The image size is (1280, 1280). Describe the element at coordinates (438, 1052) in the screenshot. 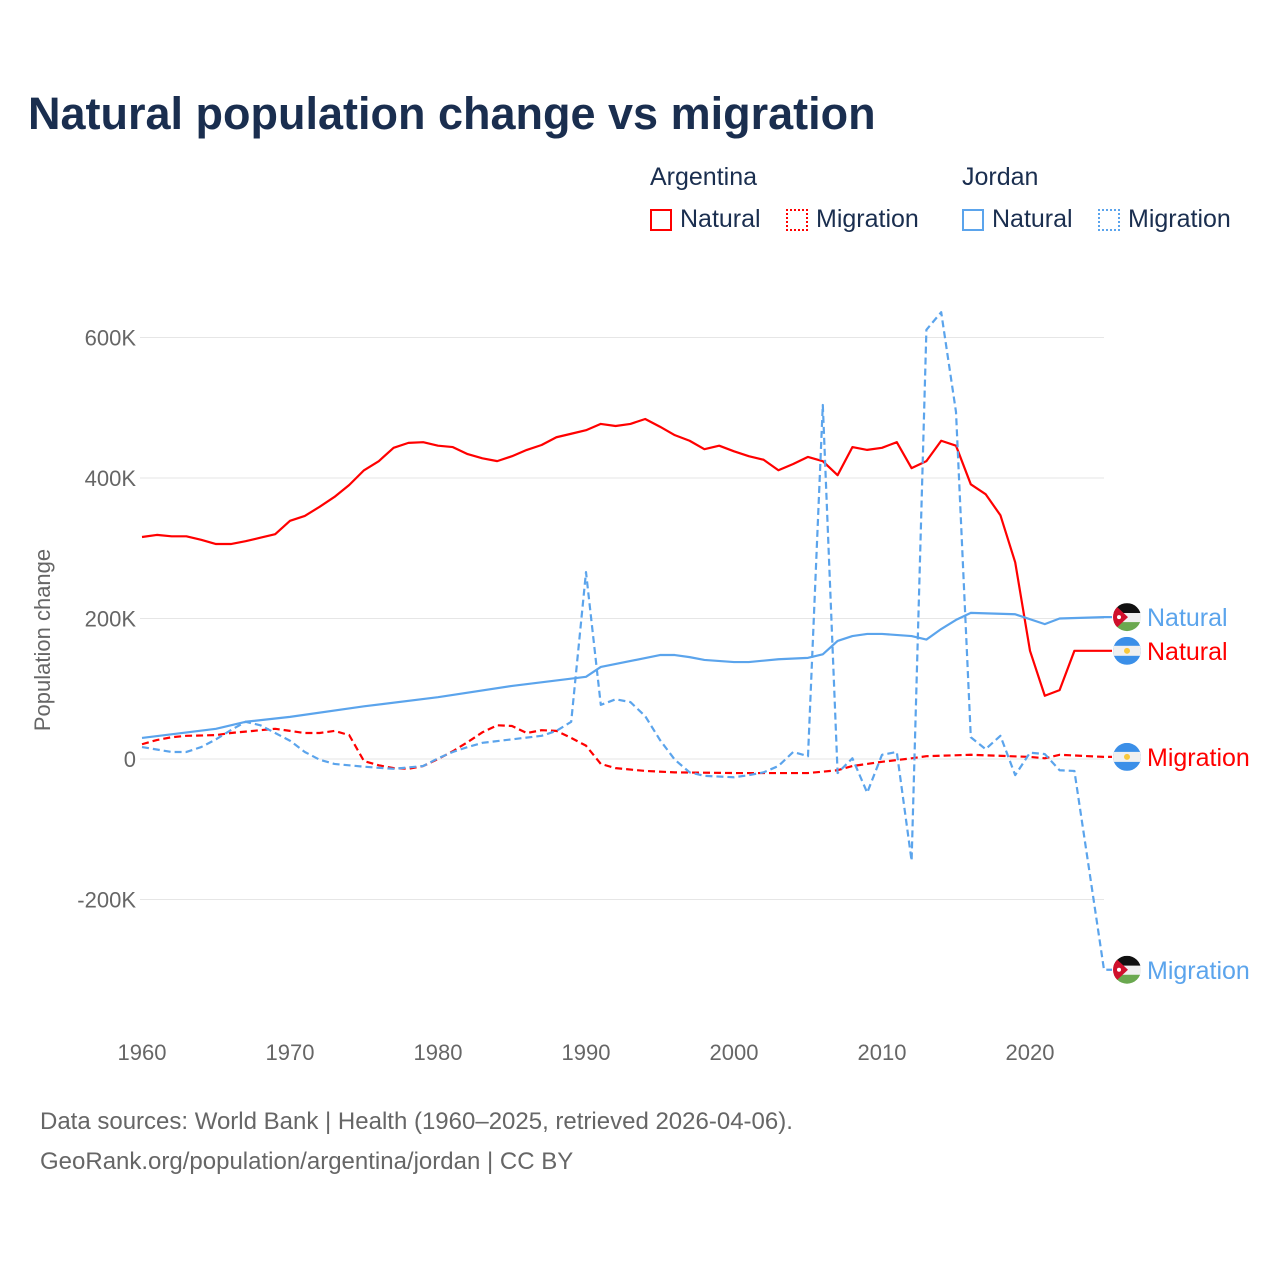

I see `x-tick-label: 1980` at that location.